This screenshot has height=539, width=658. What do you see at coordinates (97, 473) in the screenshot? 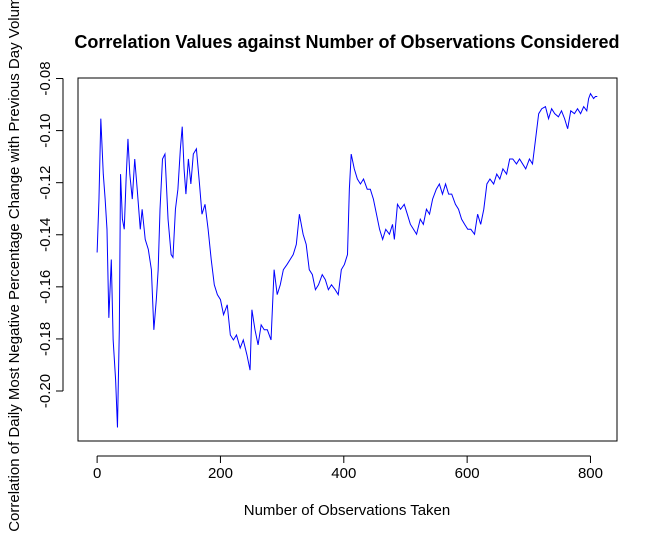
I see `x-tick-label: 0` at bounding box center [97, 473].